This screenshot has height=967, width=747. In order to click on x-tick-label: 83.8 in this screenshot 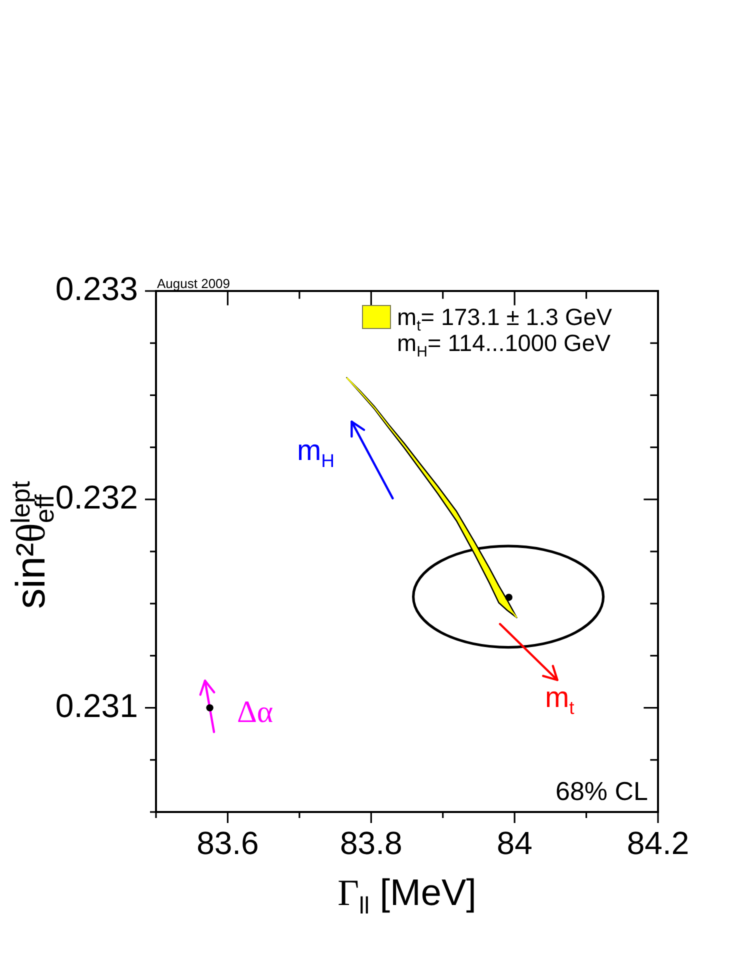, I will do `click(371, 843)`.